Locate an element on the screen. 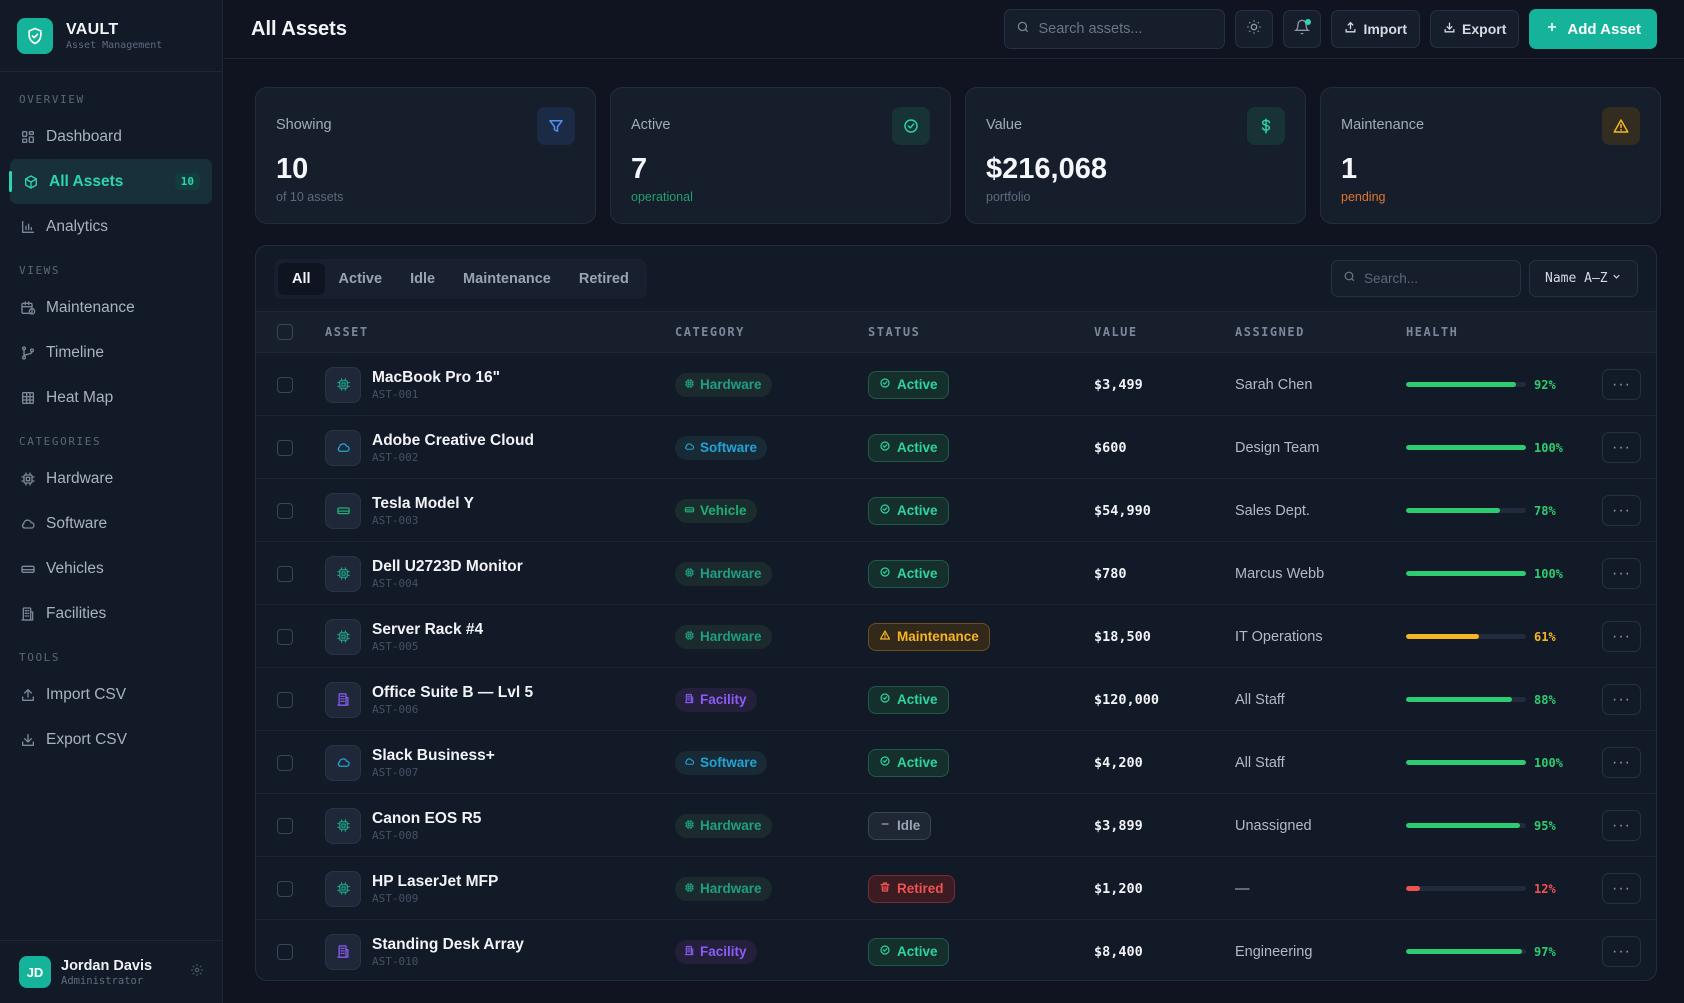 The width and height of the screenshot is (1684, 1003). sidebar-item-analytics: Analytics is located at coordinates (111, 226).